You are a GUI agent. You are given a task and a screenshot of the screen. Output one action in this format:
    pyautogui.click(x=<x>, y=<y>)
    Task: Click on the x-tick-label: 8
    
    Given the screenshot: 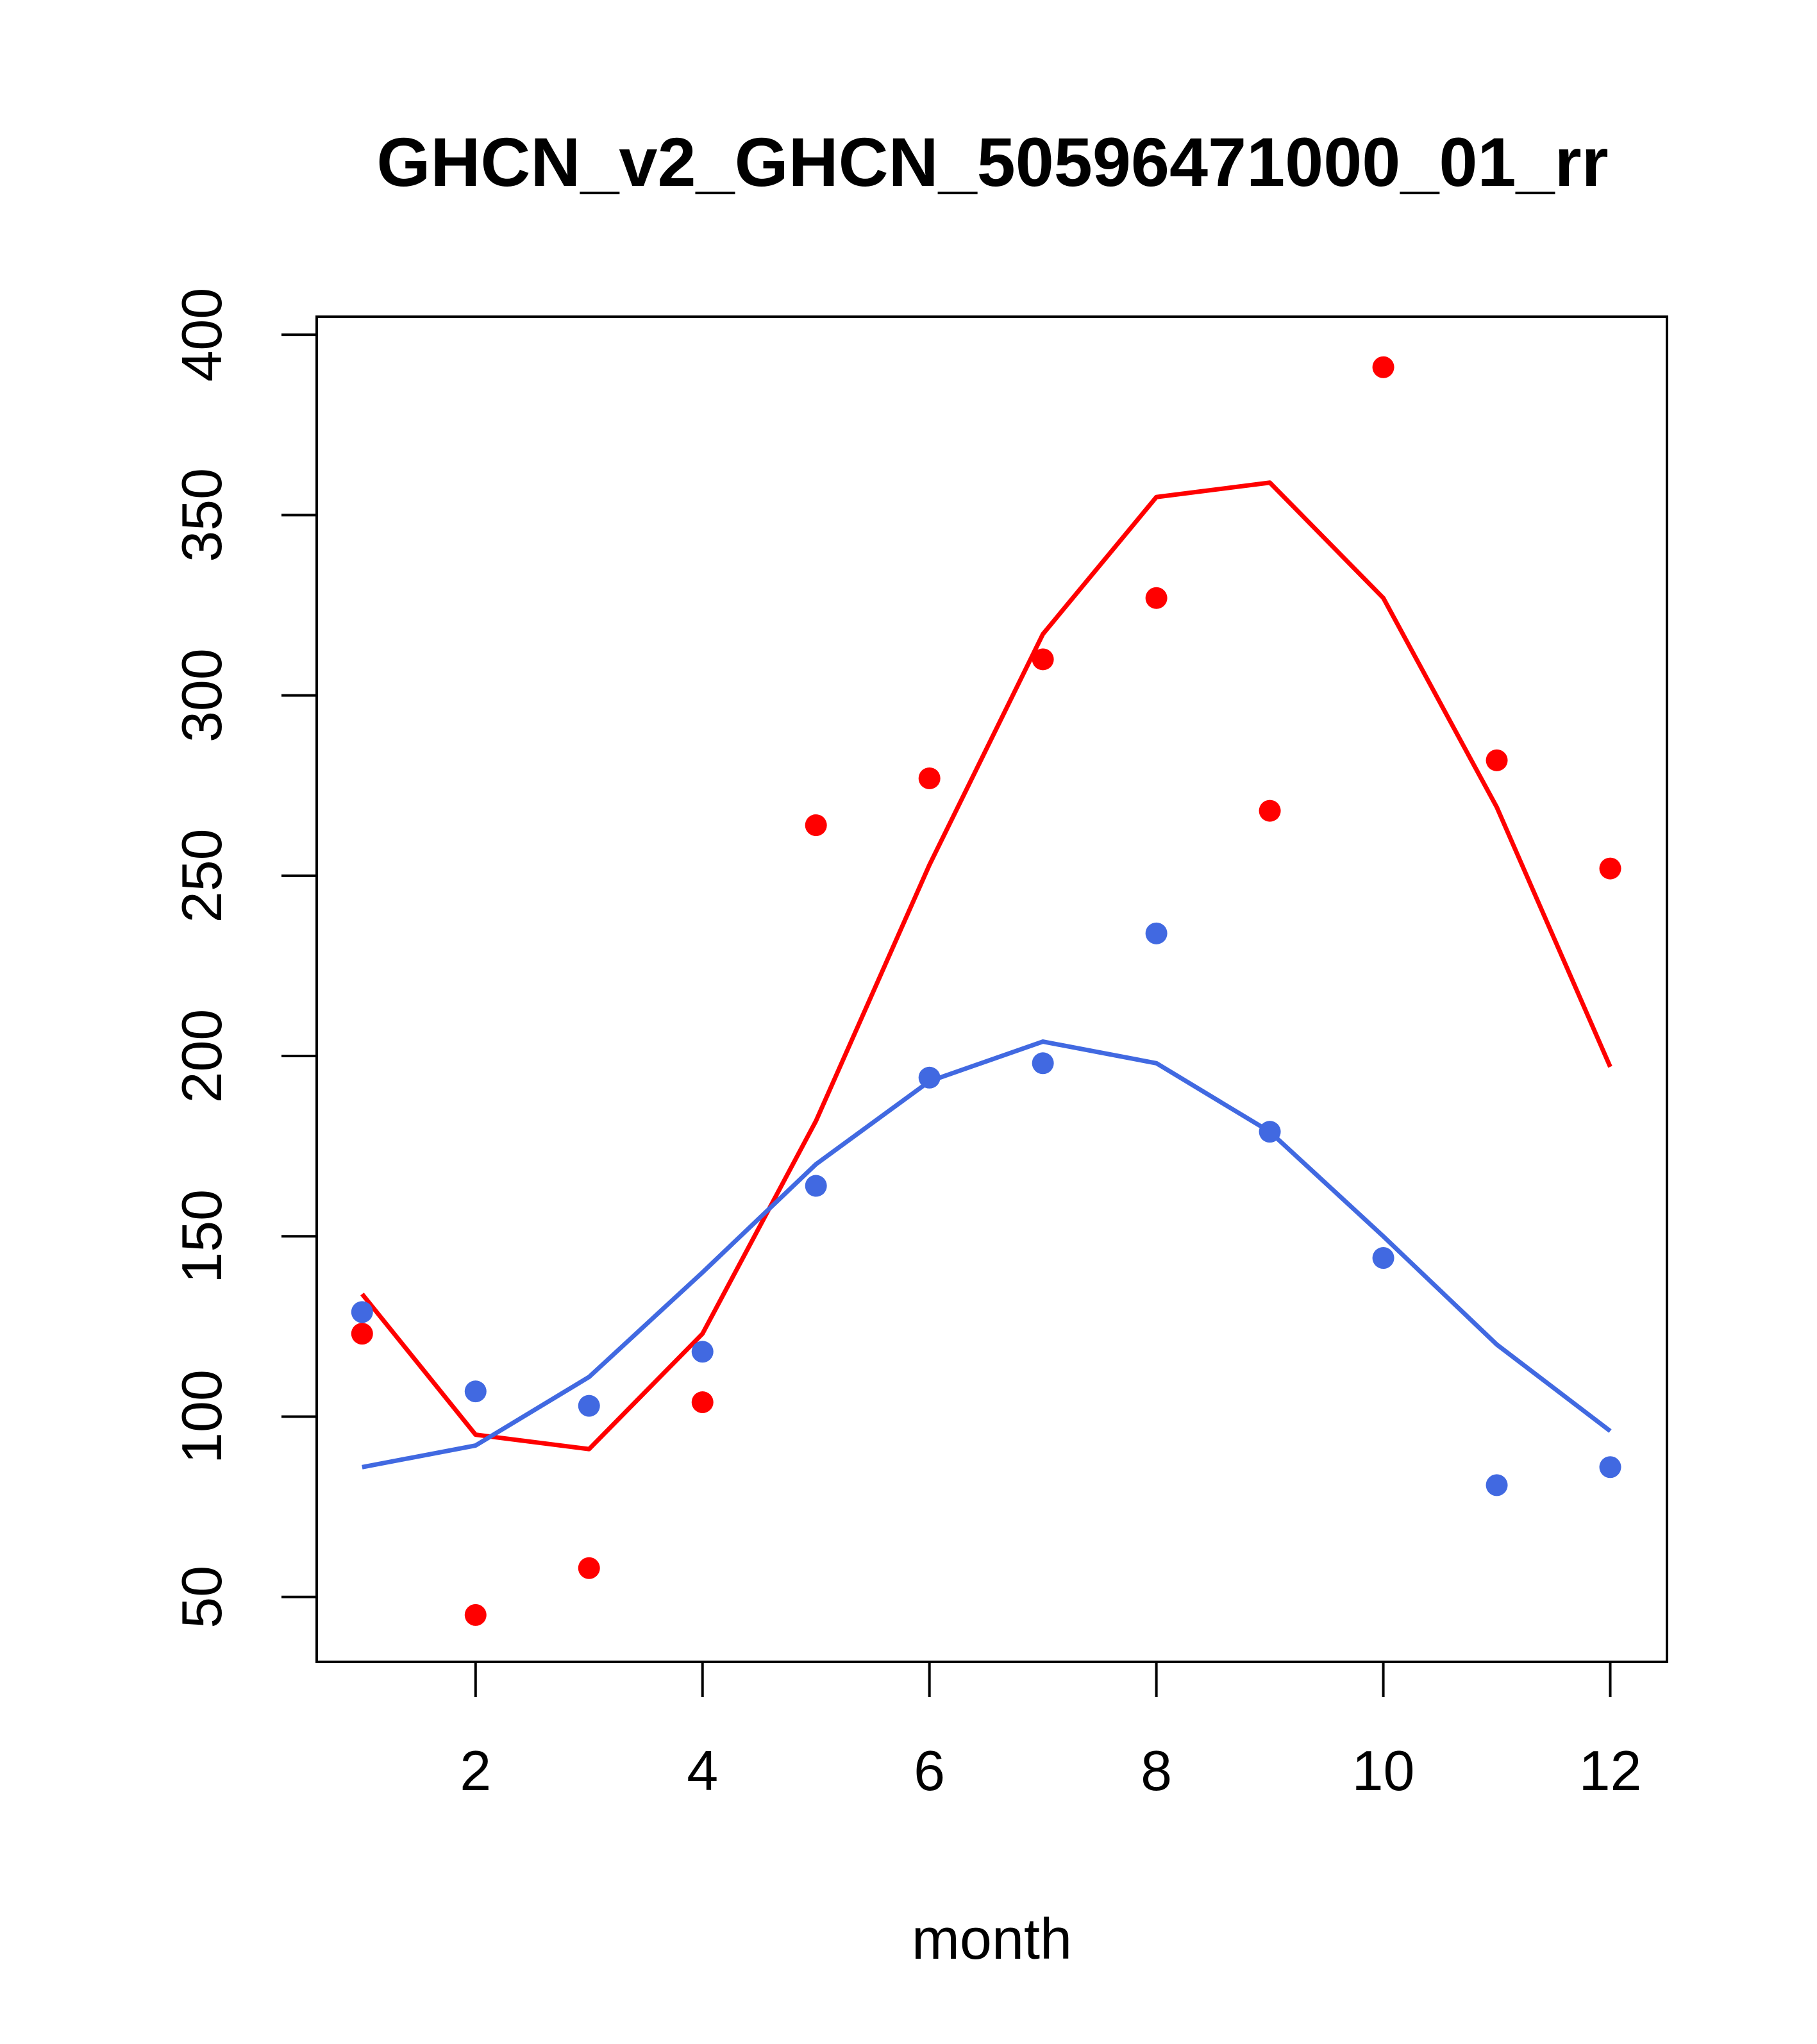 What is the action you would take?
    pyautogui.click(x=1156, y=1770)
    